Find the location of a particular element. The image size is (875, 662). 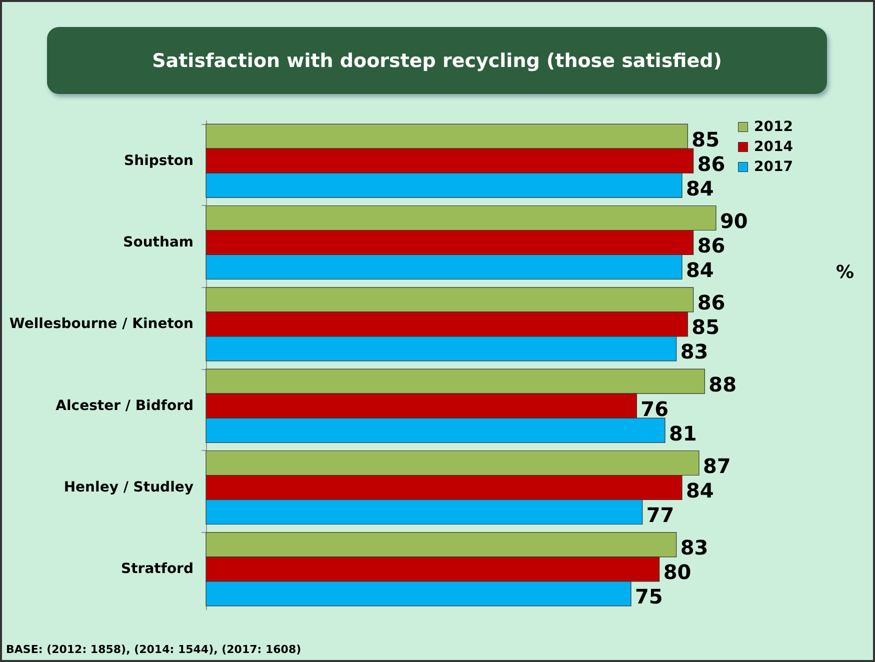

data-label: 90 is located at coordinates (734, 221).